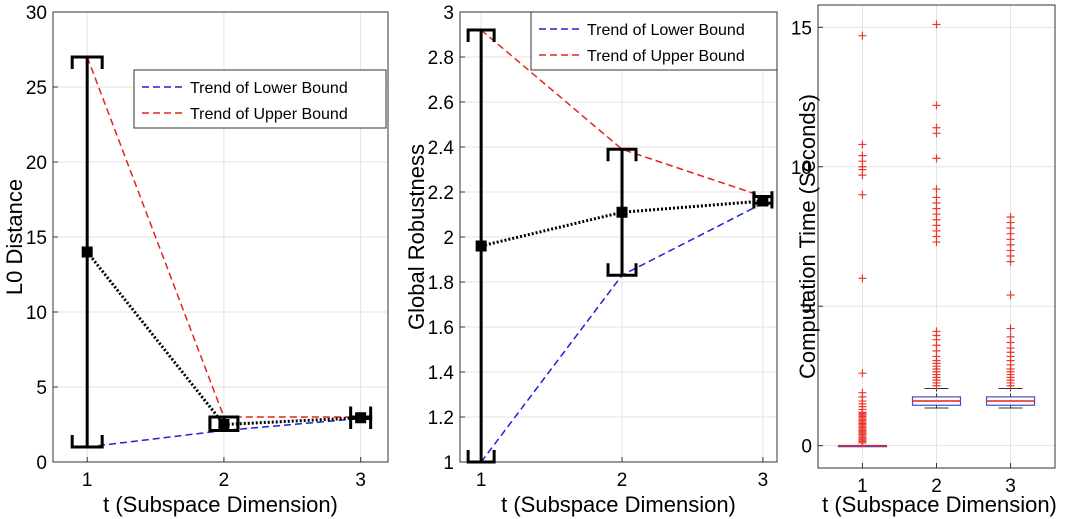  Describe the element at coordinates (441, 58) in the screenshot. I see `y-tick-label: 2.8` at that location.